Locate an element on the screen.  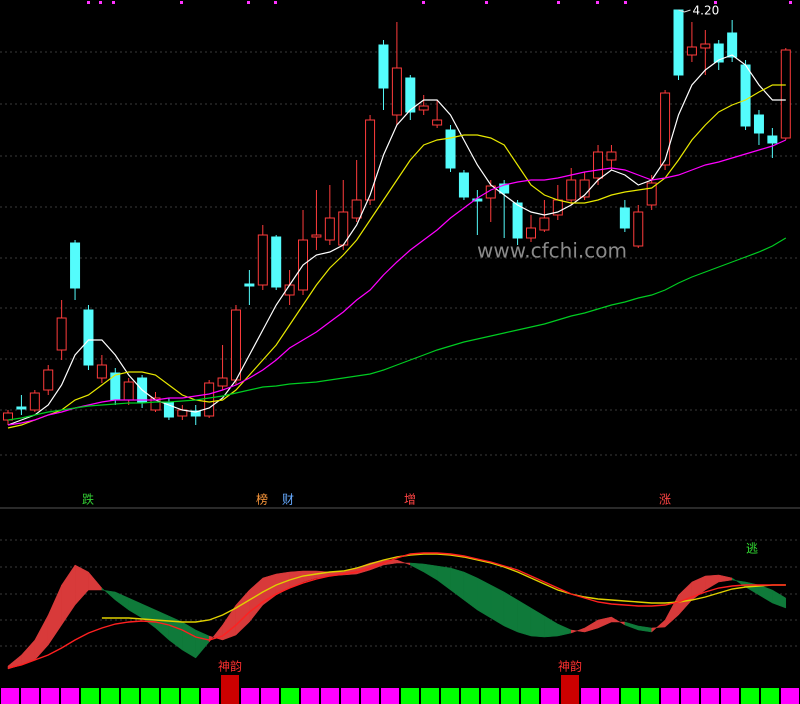
signal-marker: 涨 is located at coordinates (665, 499).